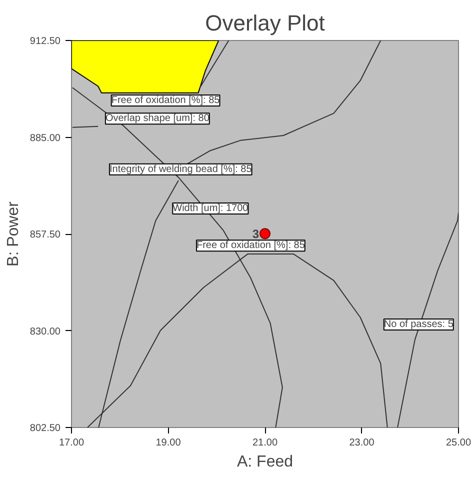 This screenshot has height=480, width=474. I want to click on annotation: No of passes: 5, so click(419, 324).